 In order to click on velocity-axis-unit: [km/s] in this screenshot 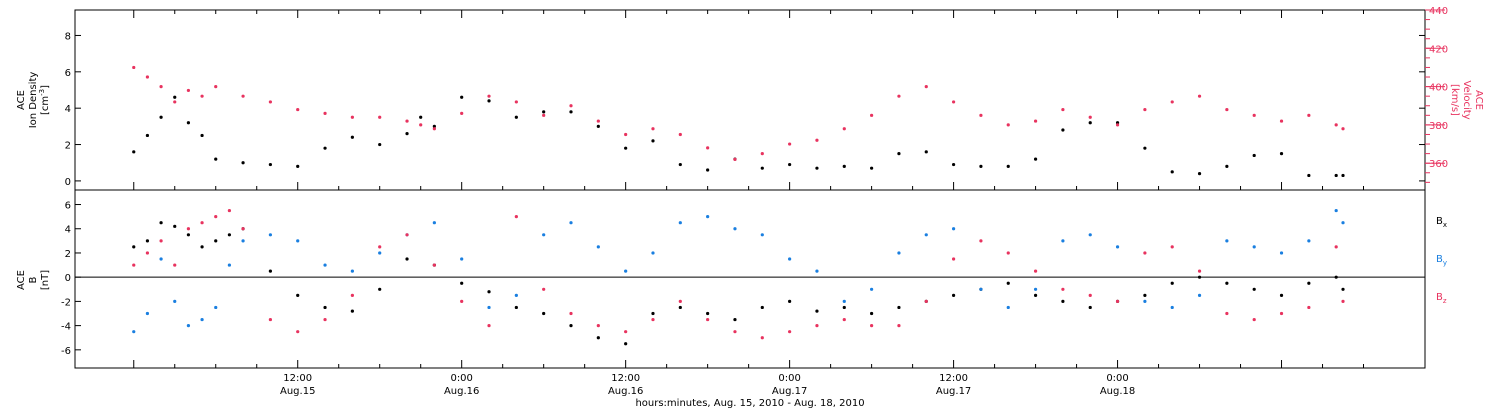, I will do `click(1454, 100)`.